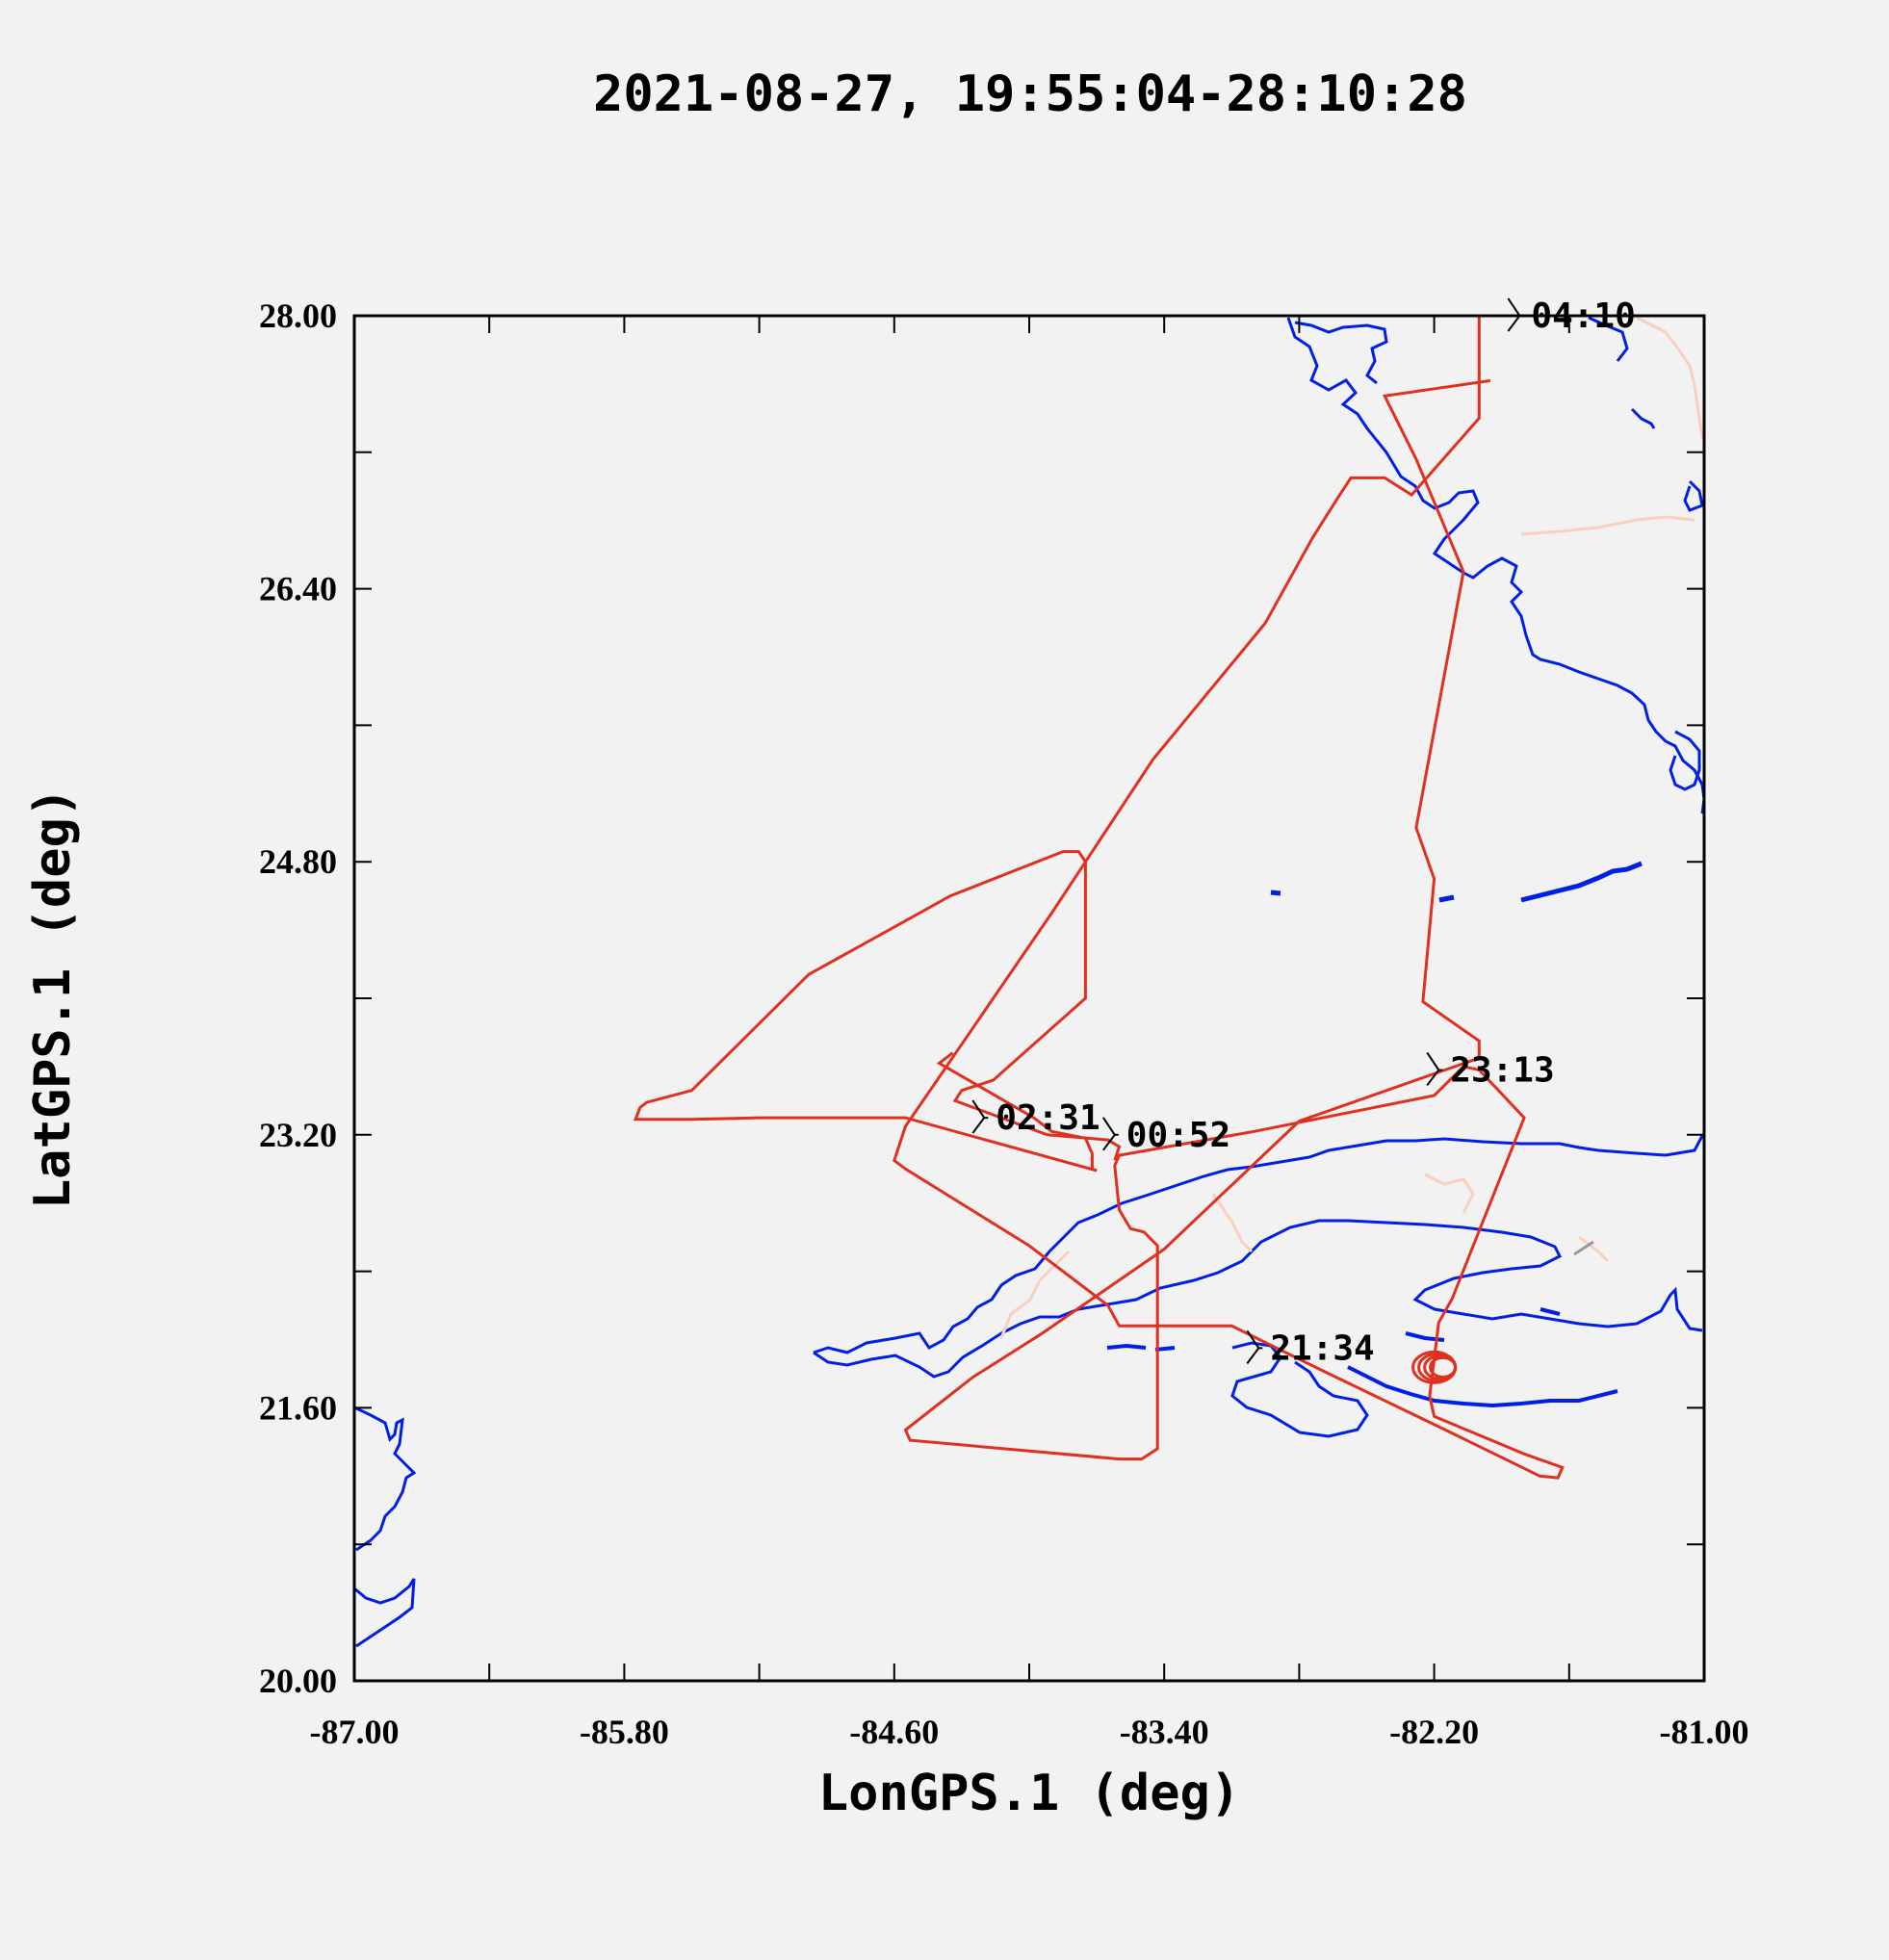  Describe the element at coordinates (1583, 316) in the screenshot. I see `annotation-label: 04:10` at that location.